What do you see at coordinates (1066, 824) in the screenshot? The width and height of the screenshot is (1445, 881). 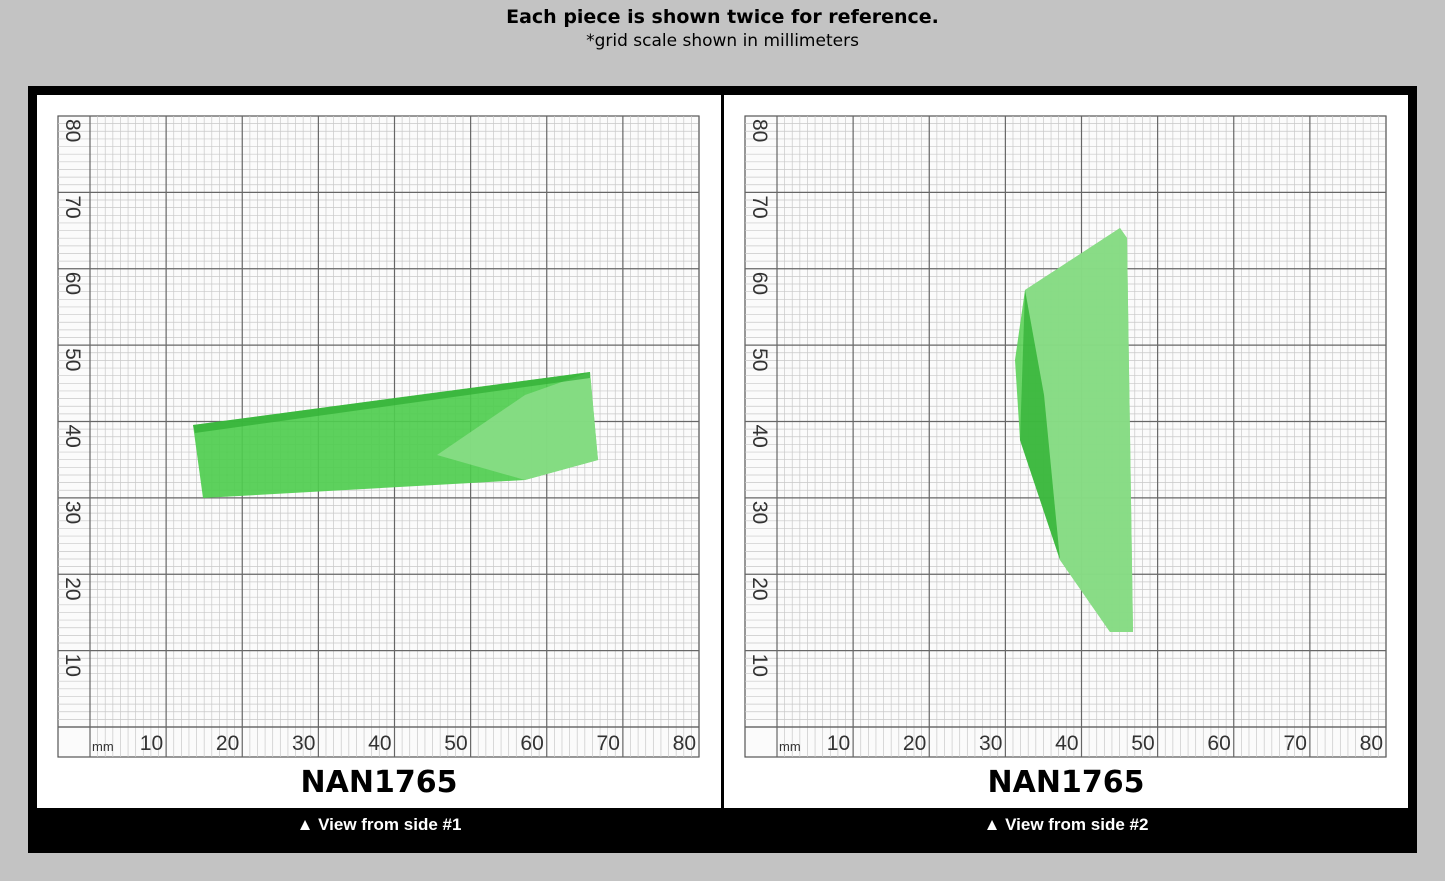 I see `caption: ▲ View from side #2` at bounding box center [1066, 824].